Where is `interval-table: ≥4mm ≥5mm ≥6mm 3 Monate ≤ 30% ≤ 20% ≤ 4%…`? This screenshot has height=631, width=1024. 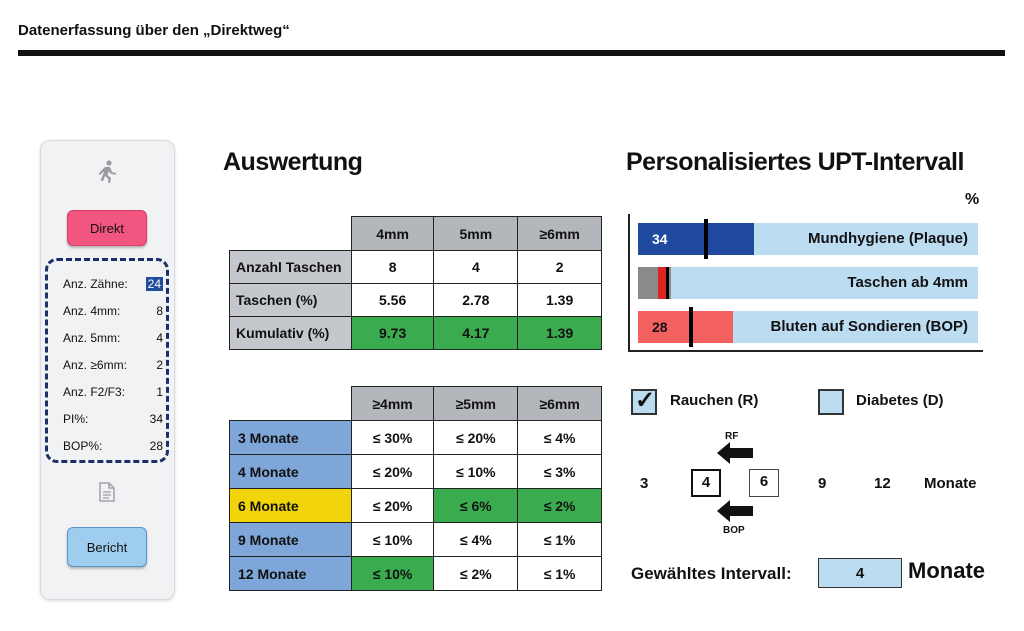
interval-table: ≥4mm ≥5mm ≥6mm 3 Monate ≤ 30% ≤ 20% ≤ 4%… is located at coordinates (415, 488).